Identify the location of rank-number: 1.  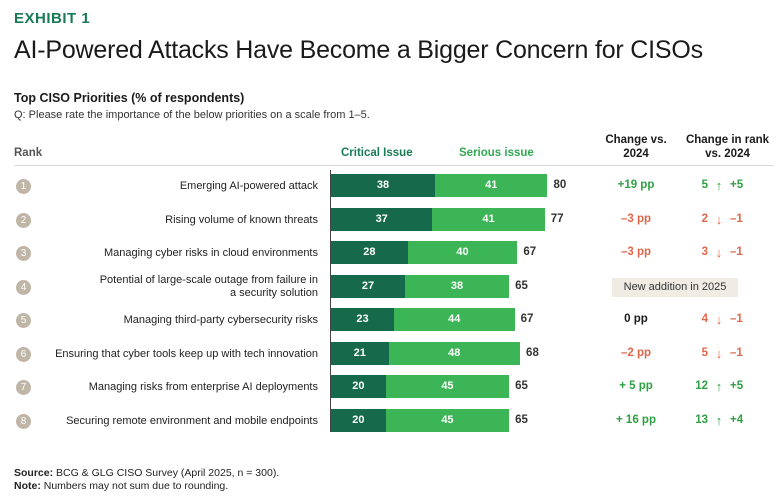
(23, 186).